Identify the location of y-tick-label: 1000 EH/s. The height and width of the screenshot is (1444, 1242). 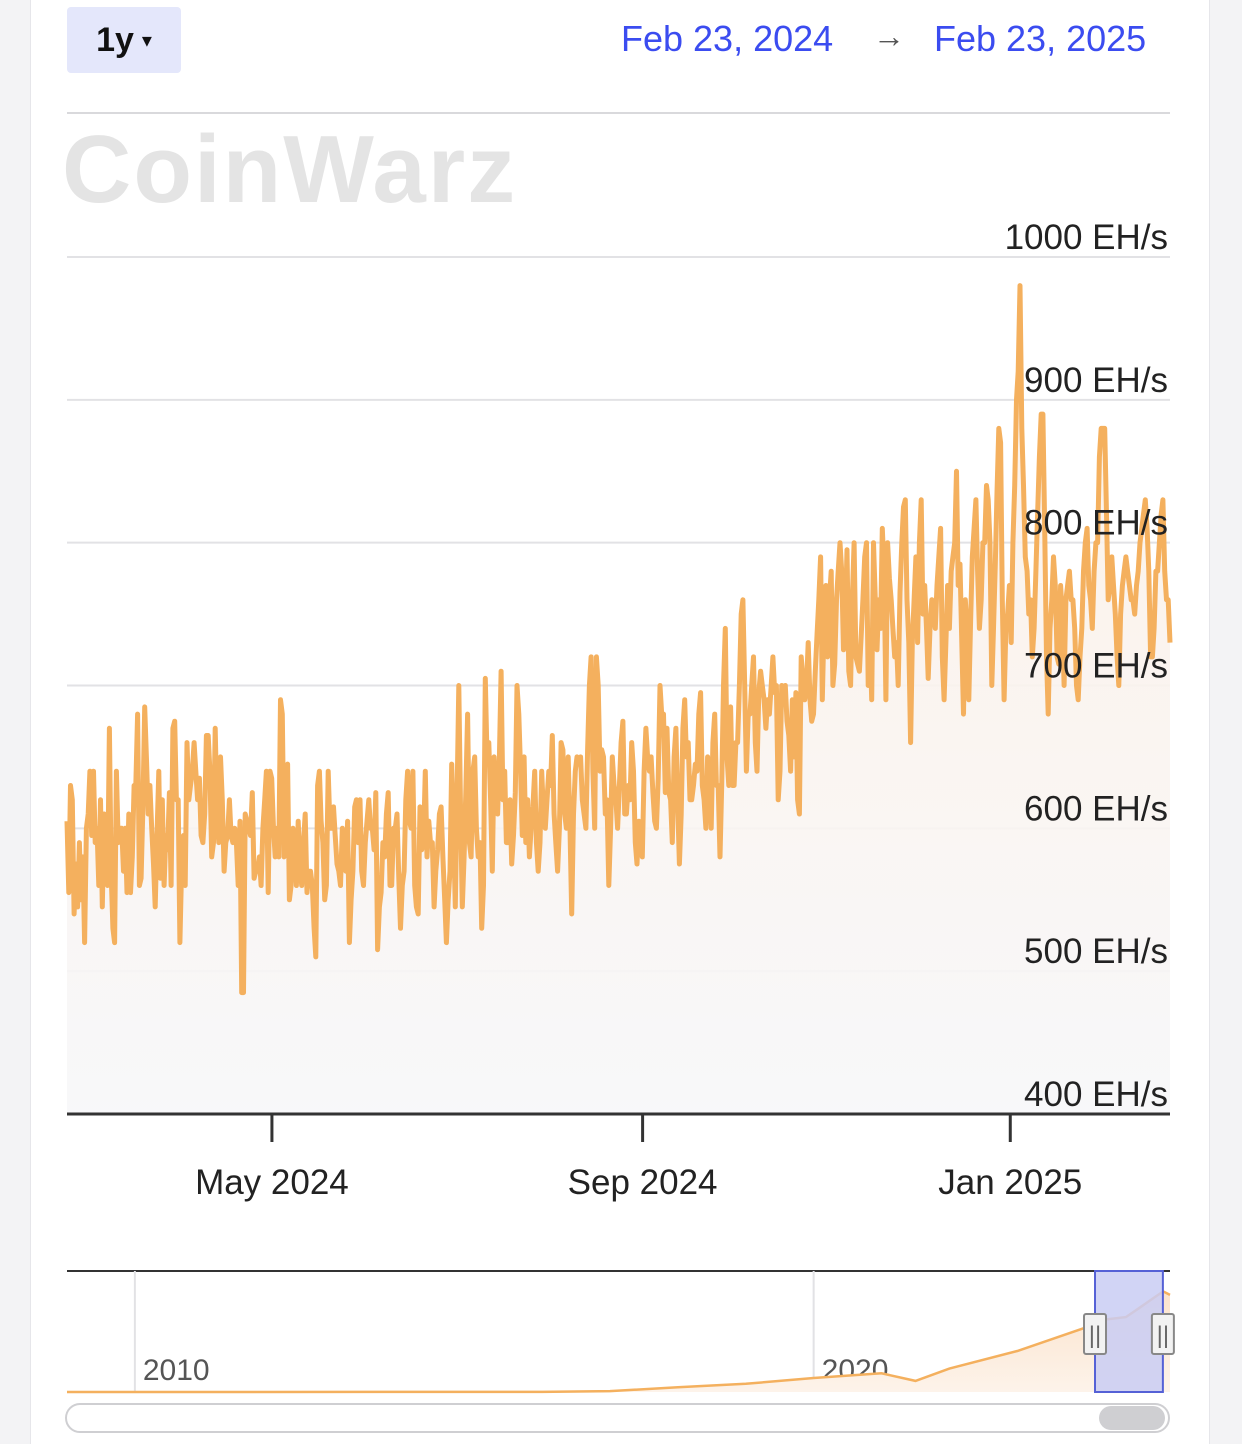
(1086, 237).